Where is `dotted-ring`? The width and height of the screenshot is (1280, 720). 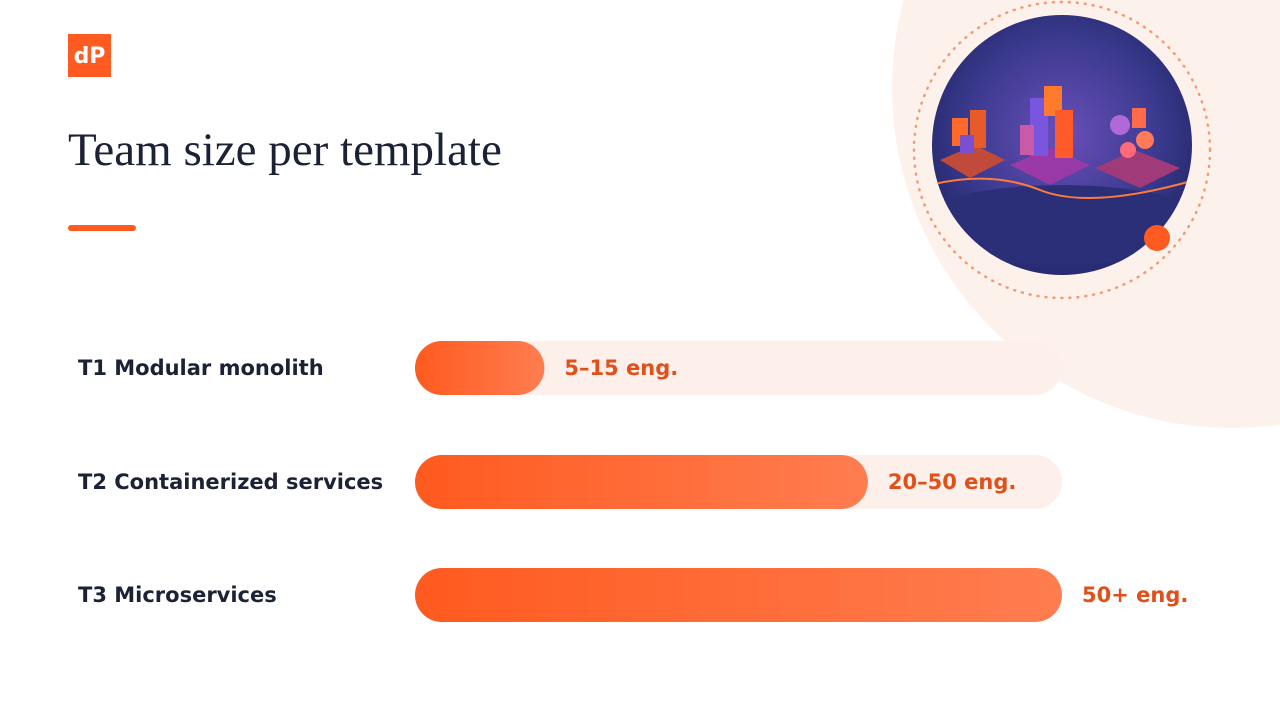 dotted-ring is located at coordinates (1062, 150).